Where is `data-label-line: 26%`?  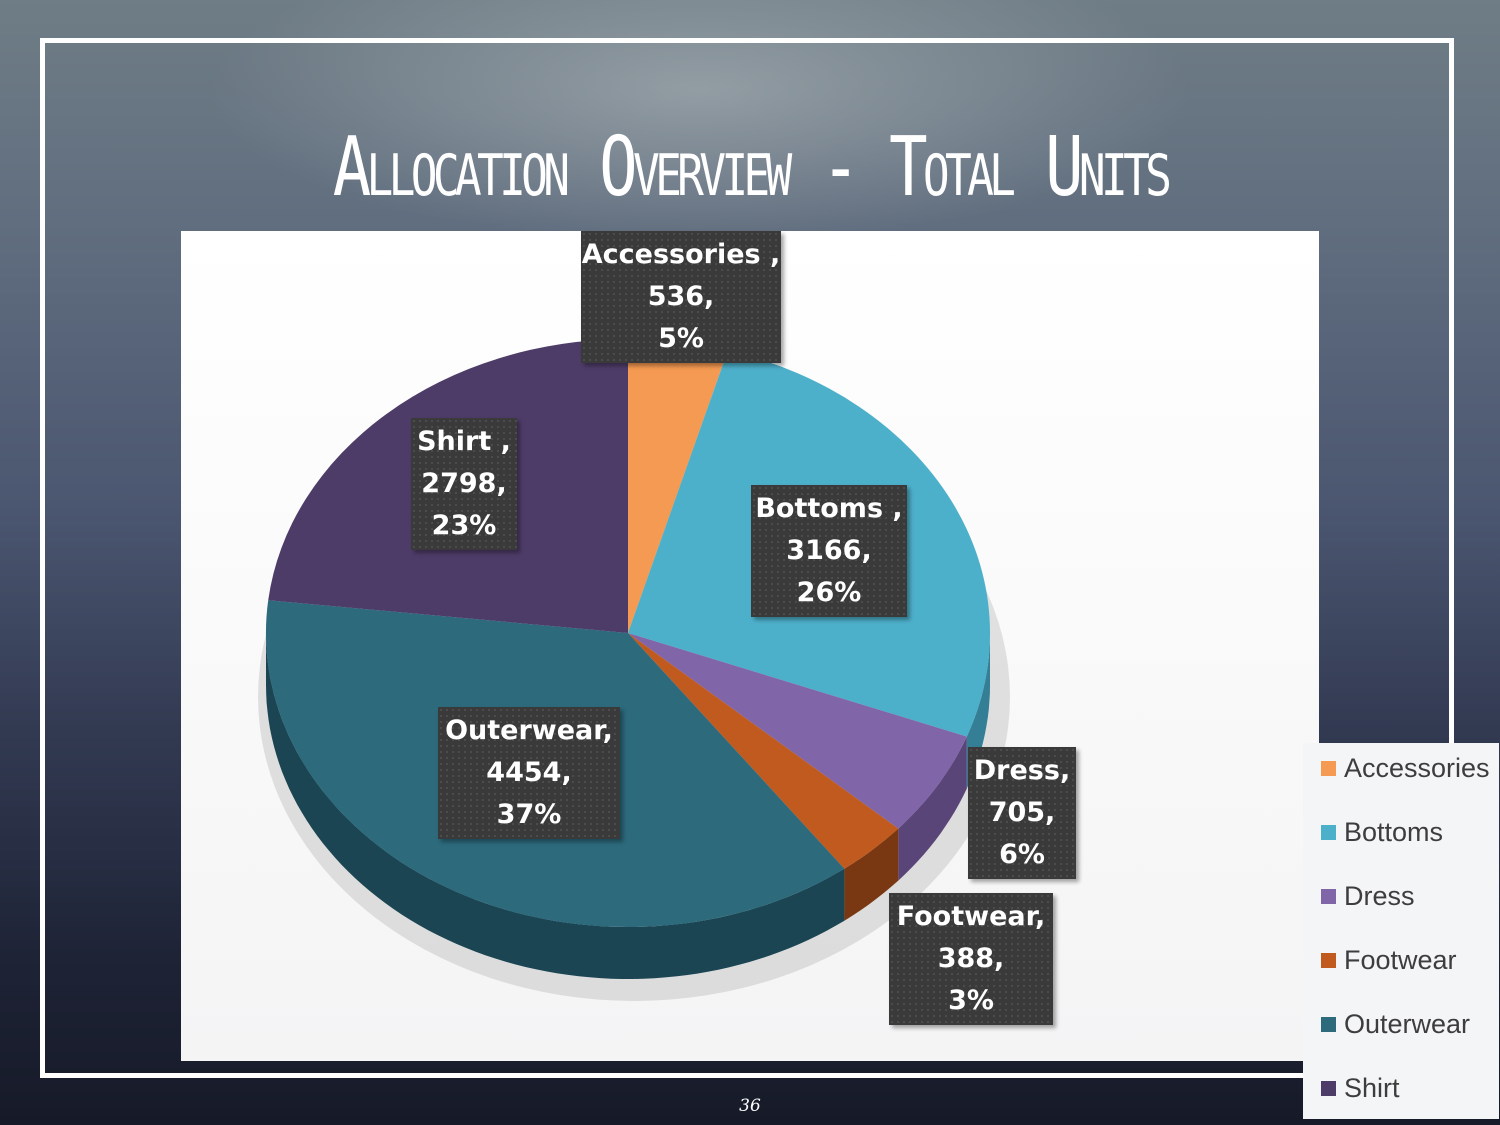 data-label-line: 26% is located at coordinates (829, 592).